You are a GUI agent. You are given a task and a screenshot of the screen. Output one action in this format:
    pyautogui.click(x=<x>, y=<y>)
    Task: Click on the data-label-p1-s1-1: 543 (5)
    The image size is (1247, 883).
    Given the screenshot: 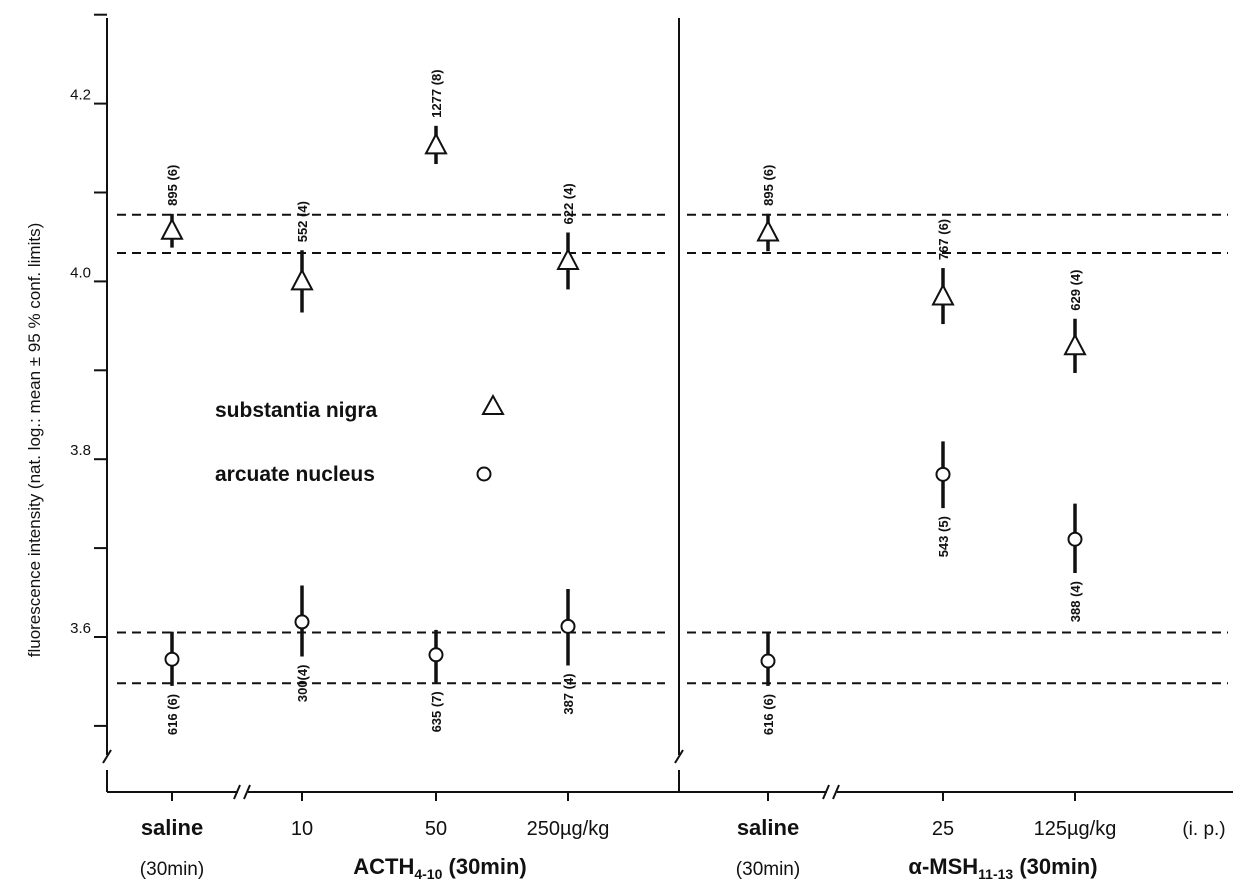 What is the action you would take?
    pyautogui.click(x=943, y=536)
    